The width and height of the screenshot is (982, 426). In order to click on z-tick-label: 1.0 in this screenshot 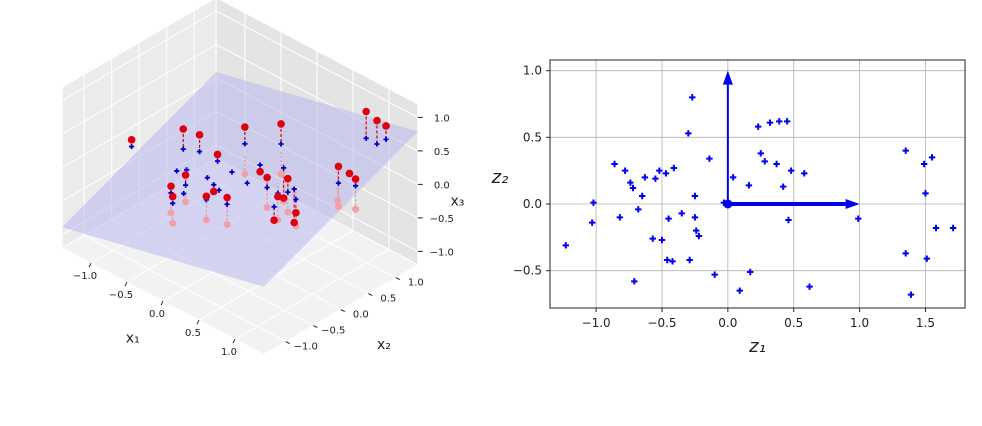, I will do `click(442, 118)`.